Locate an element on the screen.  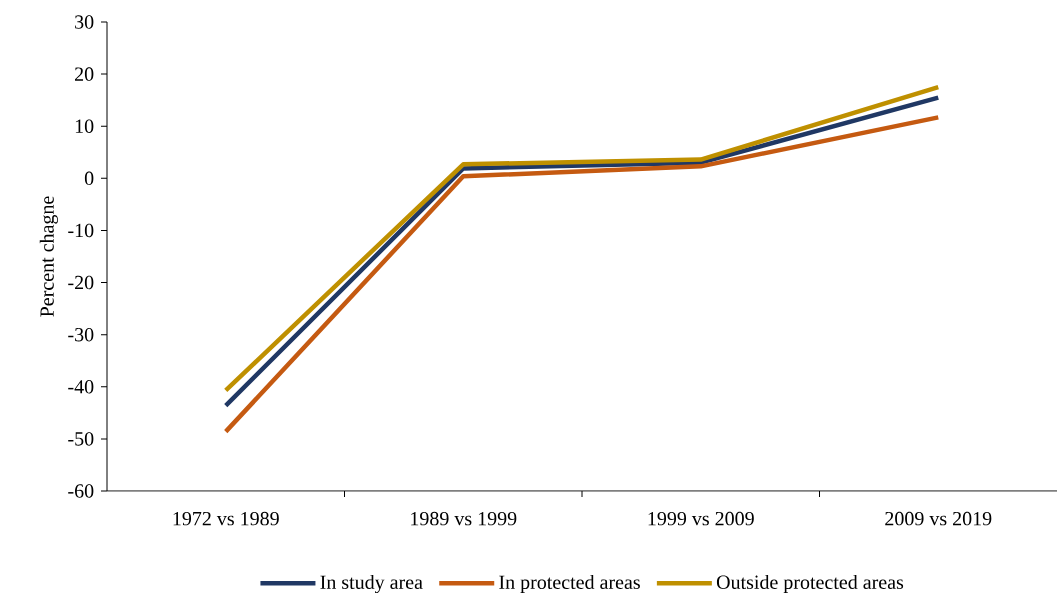
y-tick-label: -20 is located at coordinates (81, 282).